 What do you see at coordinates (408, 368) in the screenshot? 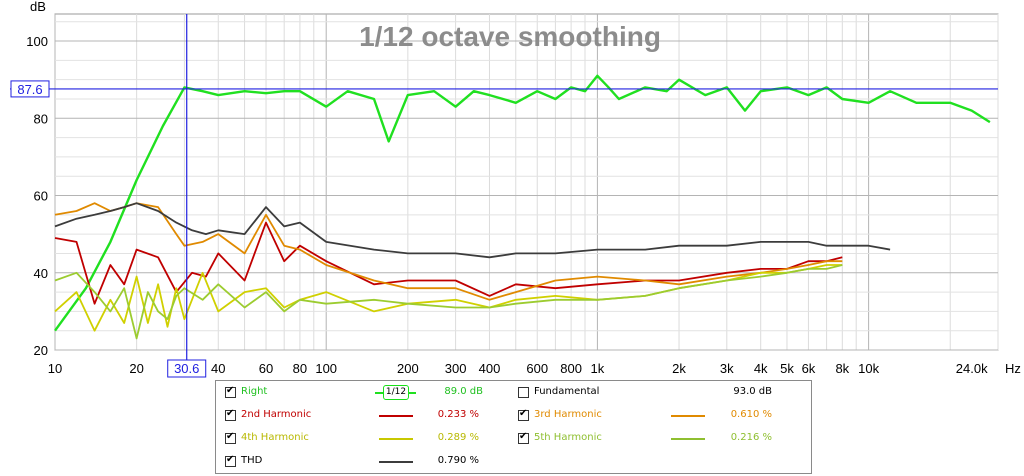
I see `x-tick-label: 200` at bounding box center [408, 368].